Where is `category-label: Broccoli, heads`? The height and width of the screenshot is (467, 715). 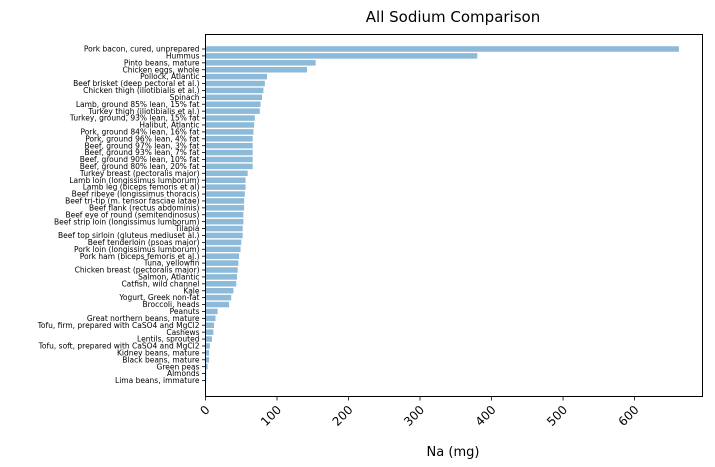 category-label: Broccoli, heads is located at coordinates (170, 304).